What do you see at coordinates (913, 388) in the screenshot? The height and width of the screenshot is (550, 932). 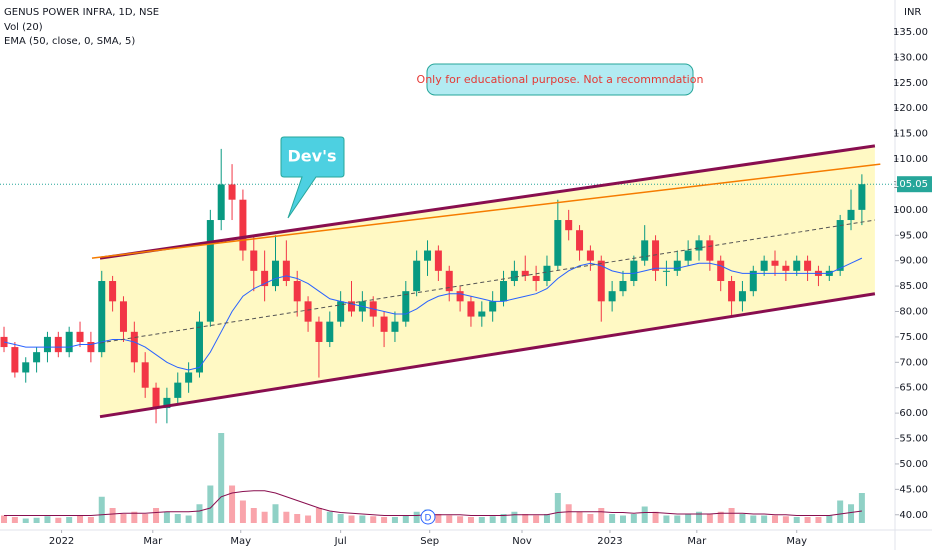 I see `y-tick-label: 65.00` at bounding box center [913, 388].